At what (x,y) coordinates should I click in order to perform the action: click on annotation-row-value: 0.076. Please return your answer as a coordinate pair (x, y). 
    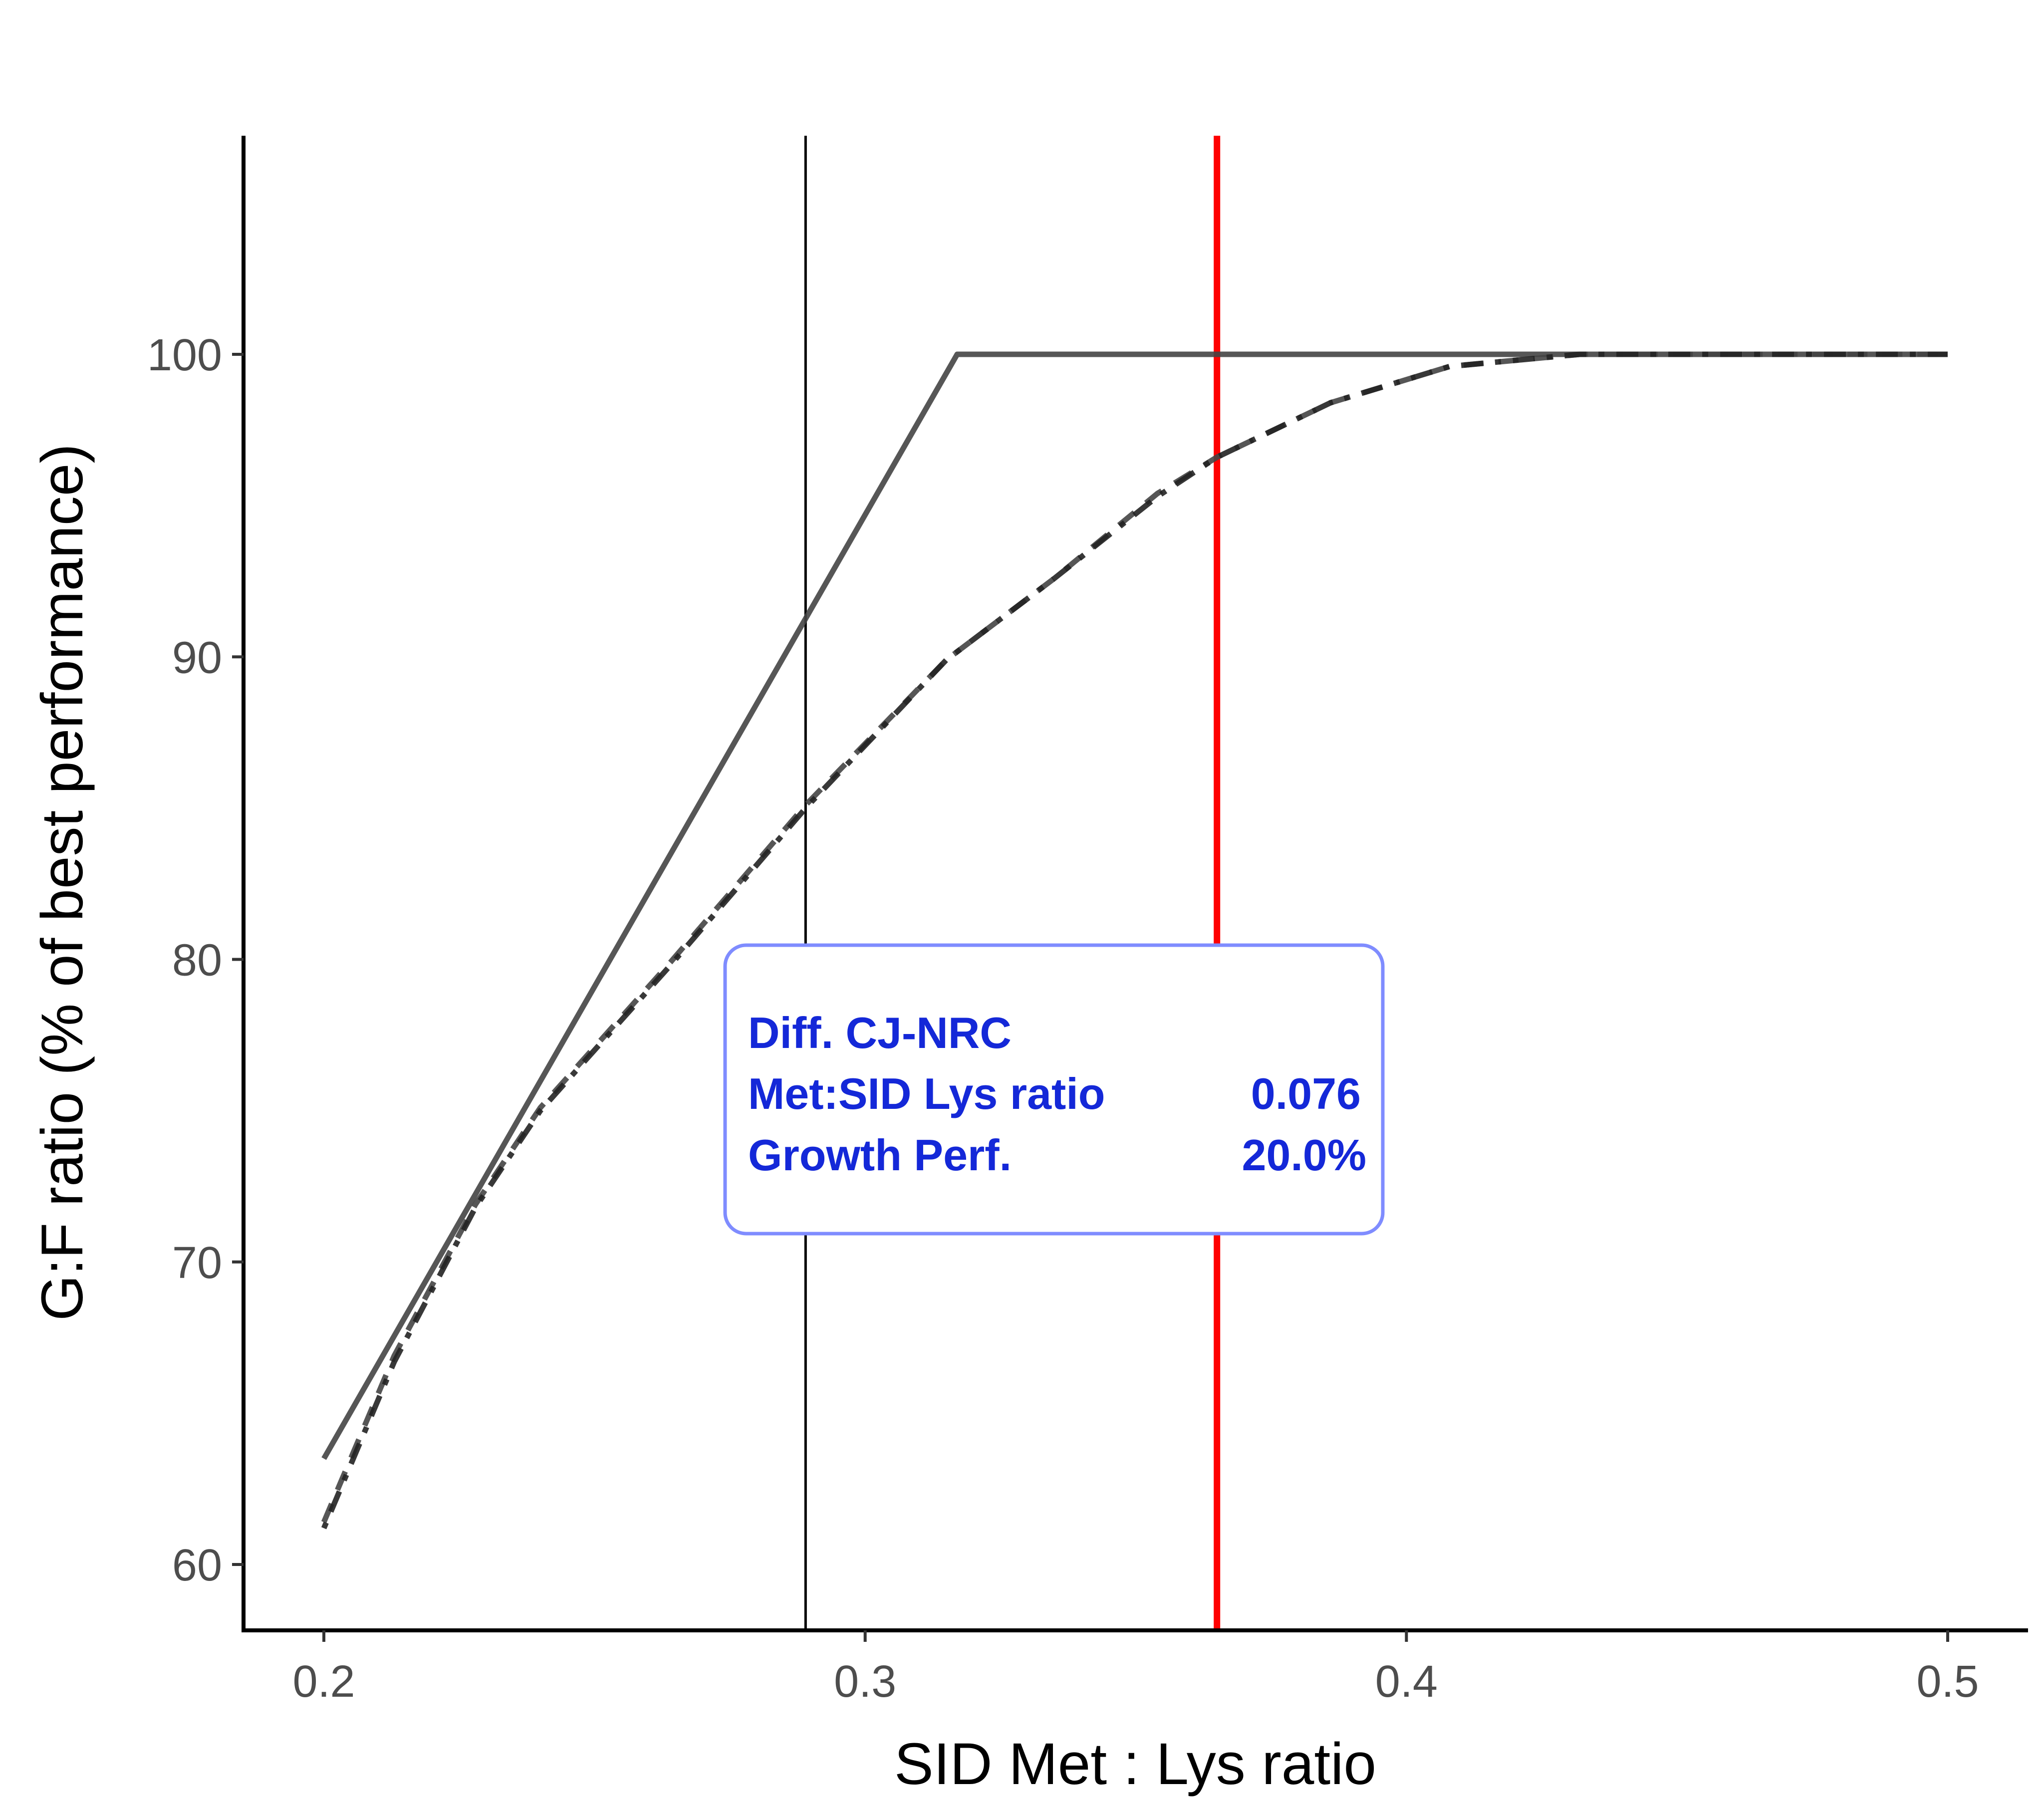
    Looking at the image, I should click on (1306, 1093).